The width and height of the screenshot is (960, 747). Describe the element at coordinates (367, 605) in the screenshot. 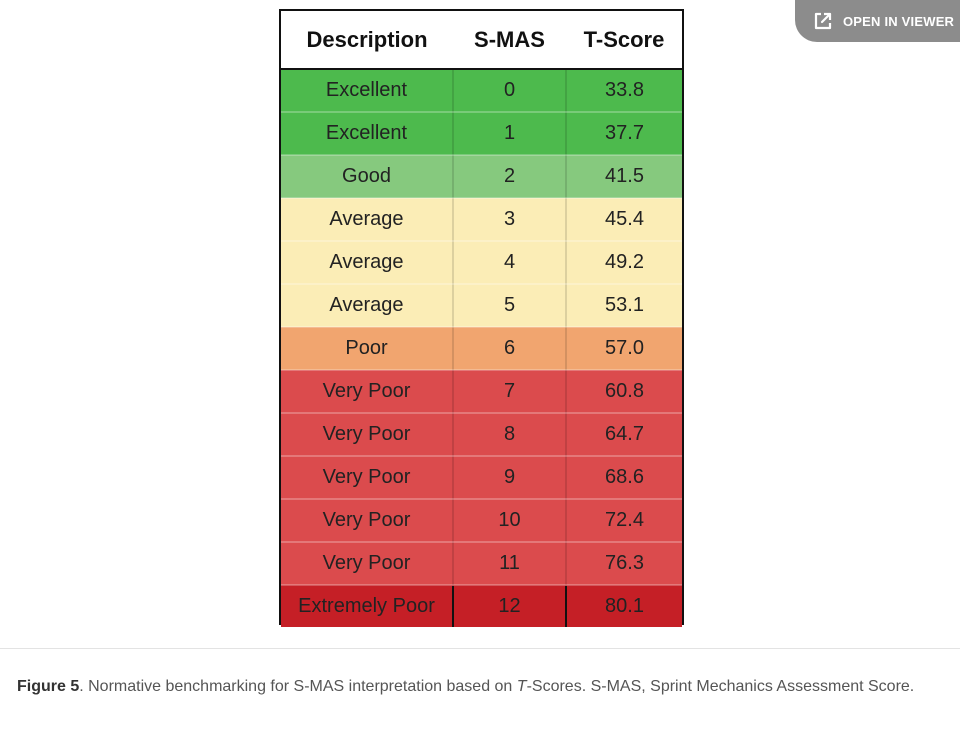

I see `cell-description: Extremely Poor` at that location.